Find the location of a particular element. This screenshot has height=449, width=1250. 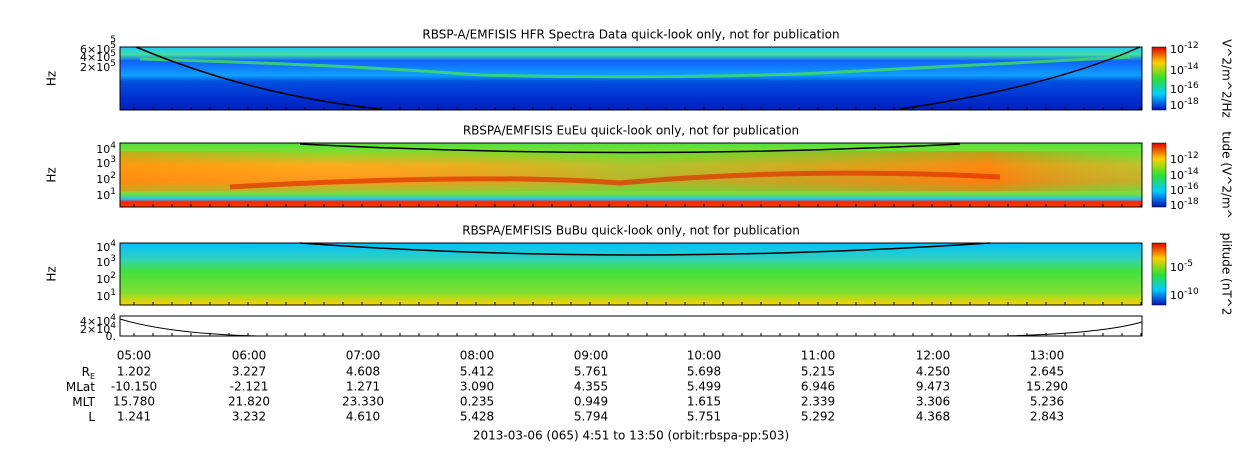

row-label-text: MLT is located at coordinates (83, 402).